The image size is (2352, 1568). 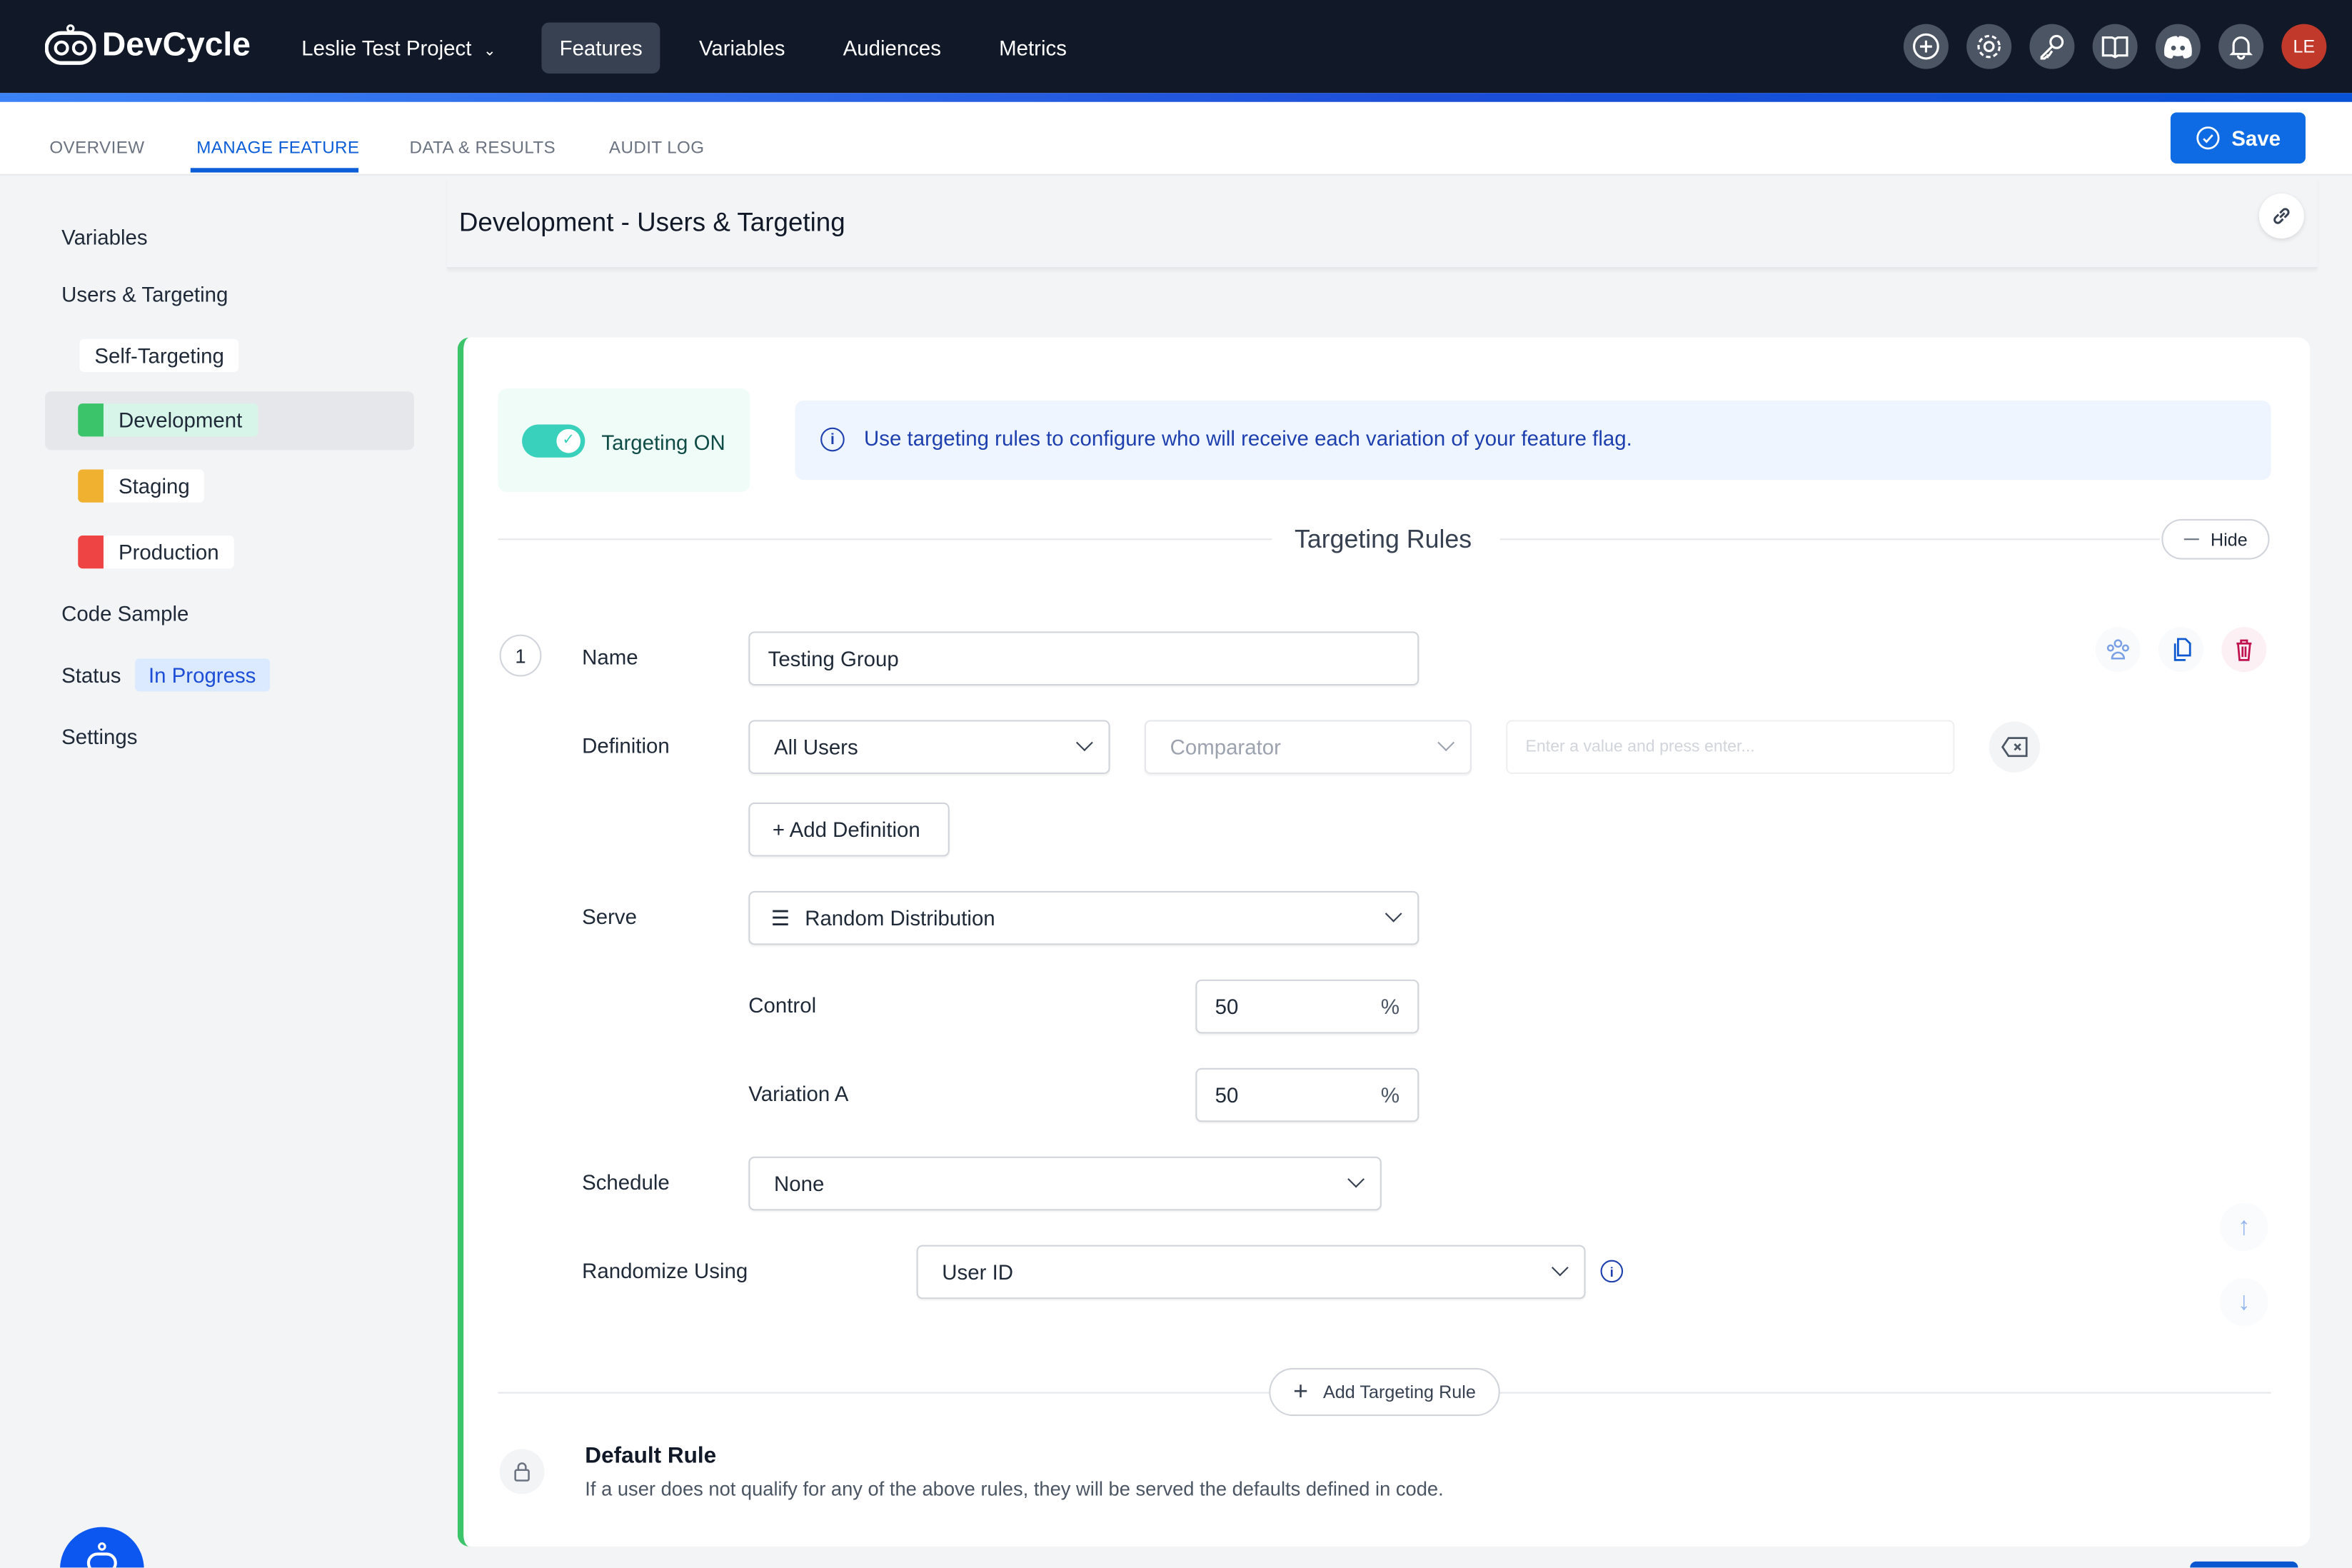 What do you see at coordinates (386, 48) in the screenshot?
I see `project-name: Leslie Test Project` at bounding box center [386, 48].